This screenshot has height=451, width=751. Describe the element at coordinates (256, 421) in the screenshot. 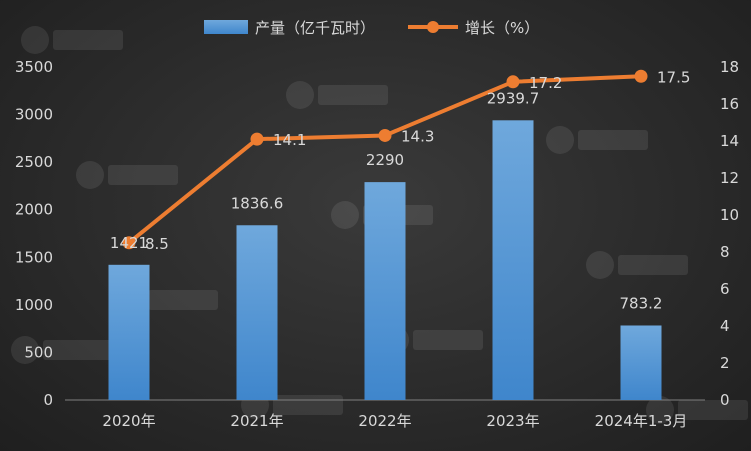

I see `x-axis-tick-label: 2021年` at that location.